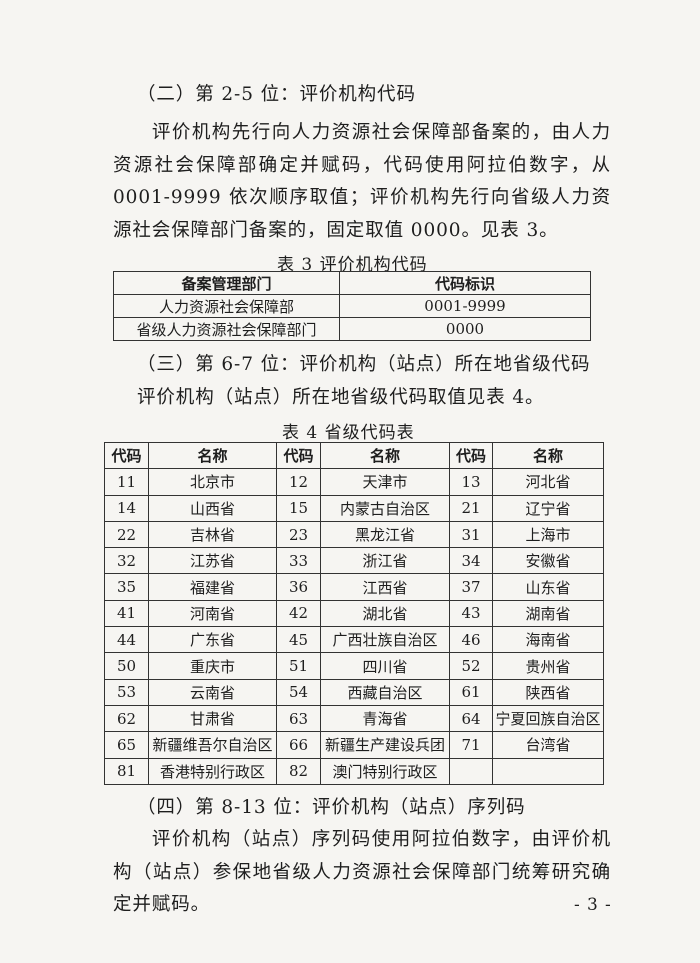  Describe the element at coordinates (298, 771) in the screenshot. I see `province-code-cell: 82` at that location.